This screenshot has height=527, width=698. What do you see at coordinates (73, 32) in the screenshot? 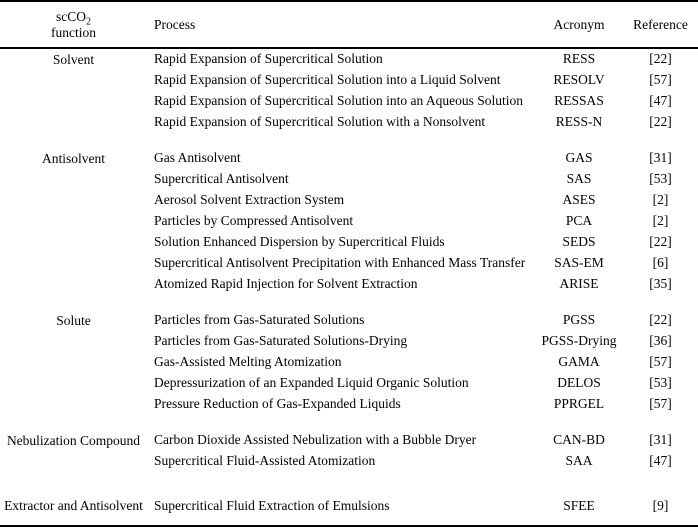
I see `function-label: function` at bounding box center [73, 32].